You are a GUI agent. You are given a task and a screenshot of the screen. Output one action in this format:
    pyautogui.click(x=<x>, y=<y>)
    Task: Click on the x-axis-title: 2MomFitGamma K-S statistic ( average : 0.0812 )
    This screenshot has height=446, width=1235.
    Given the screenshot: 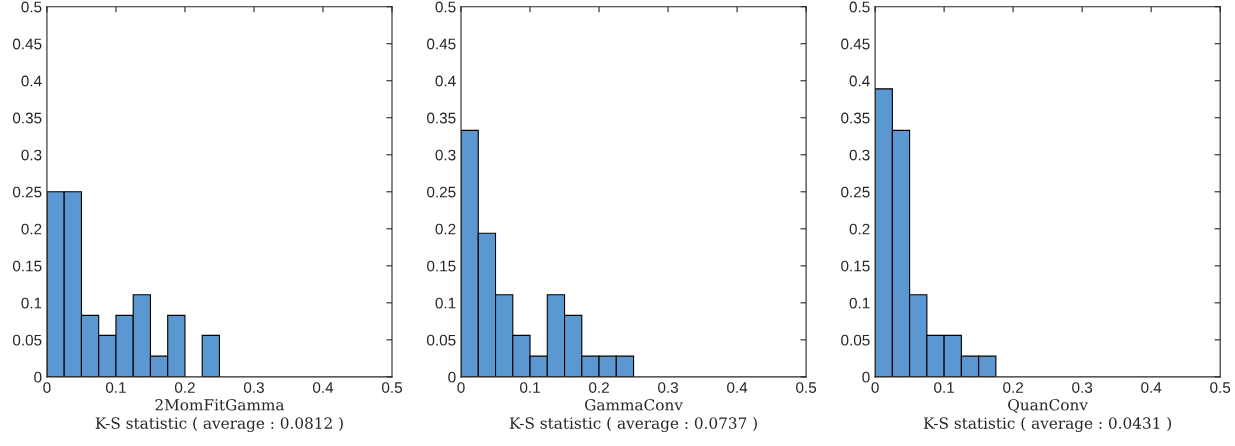 What is the action you would take?
    pyautogui.click(x=219, y=416)
    